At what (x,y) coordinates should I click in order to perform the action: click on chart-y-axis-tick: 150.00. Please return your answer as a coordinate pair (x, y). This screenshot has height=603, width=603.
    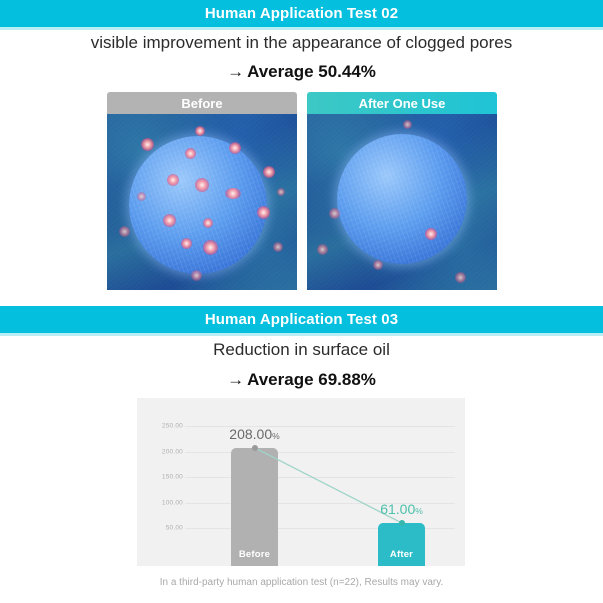
    Looking at the image, I should click on (172, 477).